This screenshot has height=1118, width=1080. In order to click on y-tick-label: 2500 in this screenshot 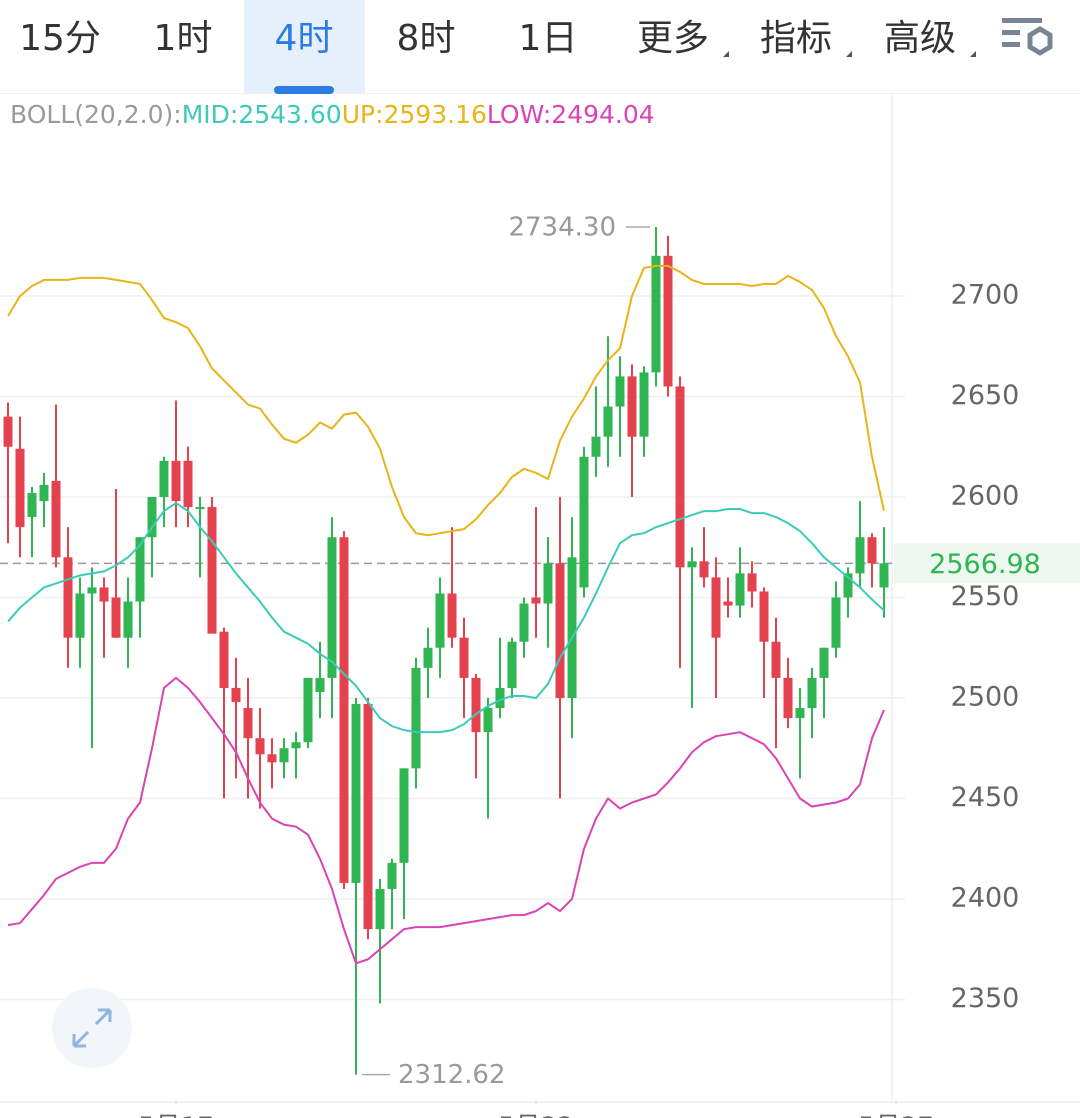, I will do `click(985, 697)`.